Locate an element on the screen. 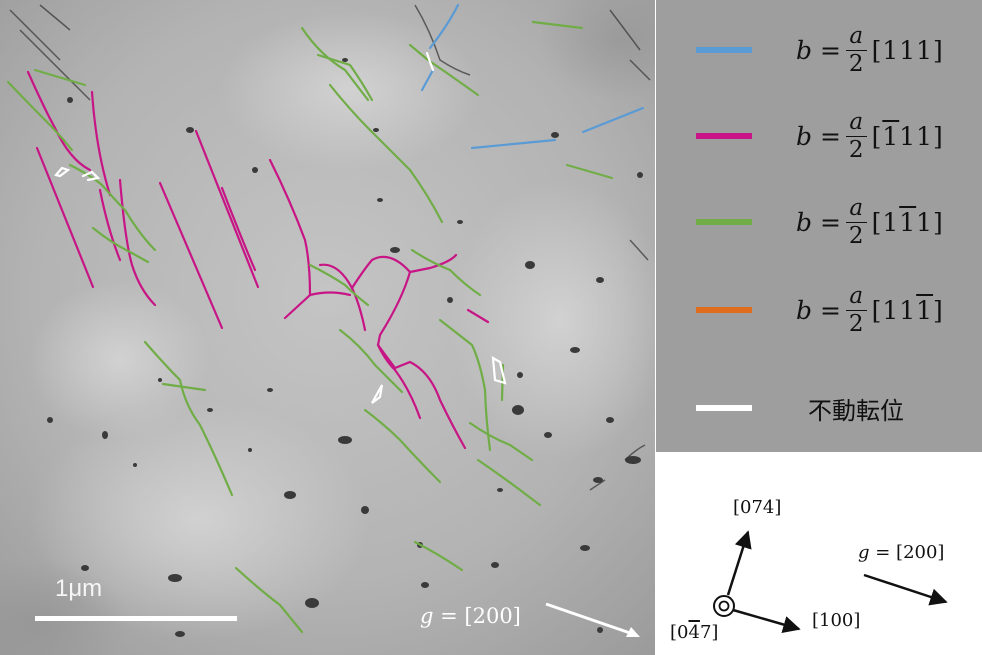 The width and height of the screenshot is (982, 655). axis-100-label: [100] is located at coordinates (836, 620).